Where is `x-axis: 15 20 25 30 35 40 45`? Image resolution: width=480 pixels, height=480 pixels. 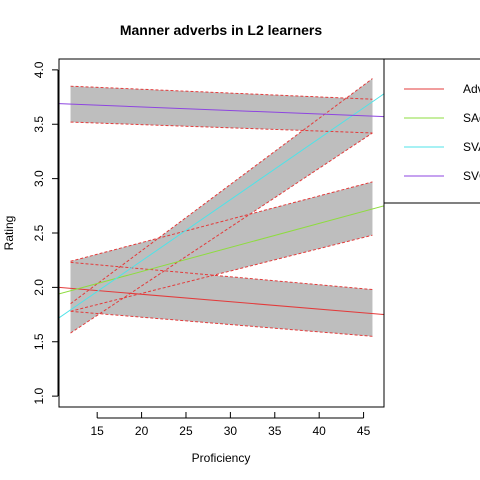
x-axis: 15 20 25 30 35 40 45 is located at coordinates (231, 425).